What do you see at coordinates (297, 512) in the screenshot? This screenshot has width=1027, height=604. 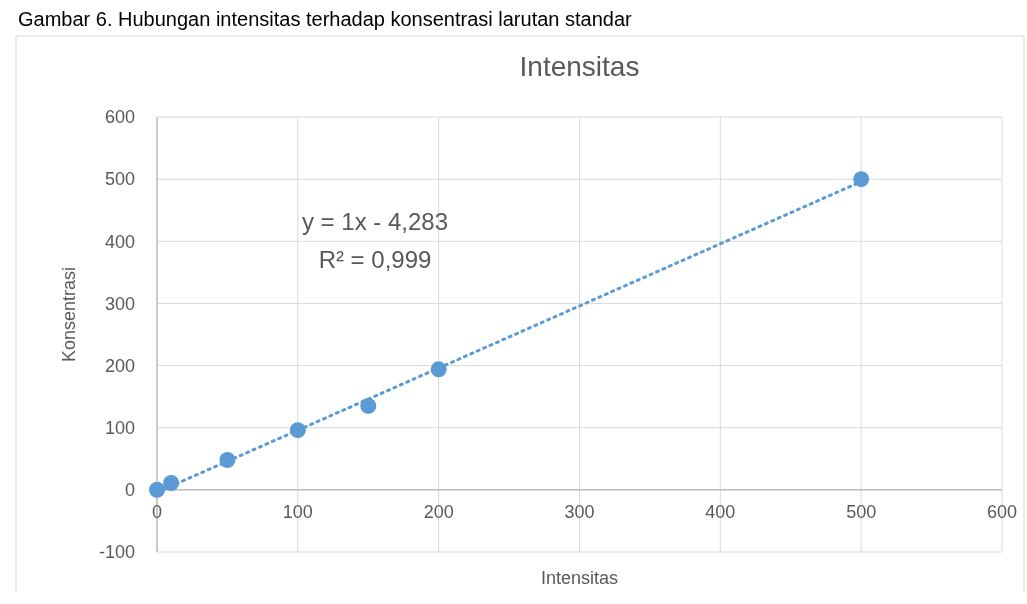 I see `x-tick-label: 100` at bounding box center [297, 512].